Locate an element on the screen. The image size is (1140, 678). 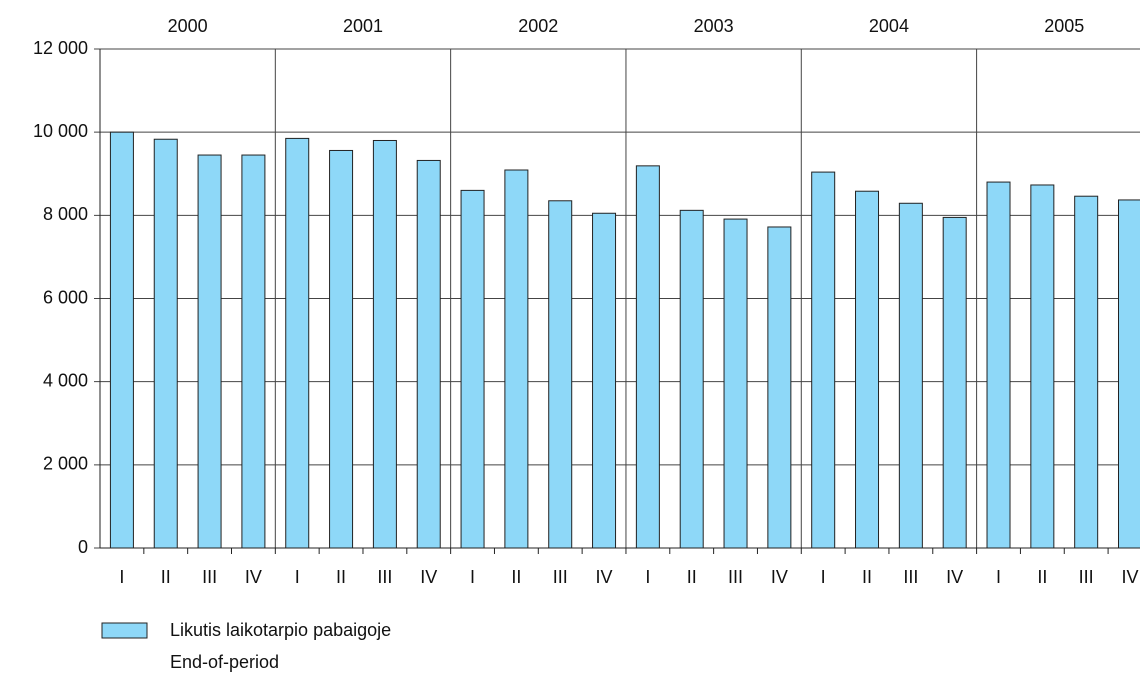
year-label: 2003 is located at coordinates (714, 26).